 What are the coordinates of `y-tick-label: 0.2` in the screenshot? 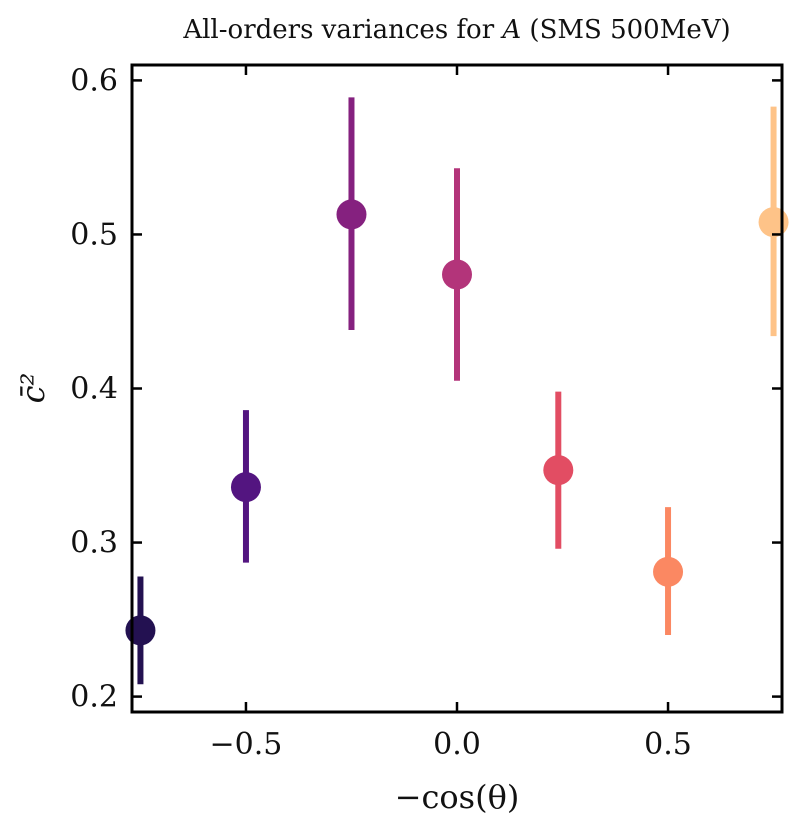 It's located at (94, 697).